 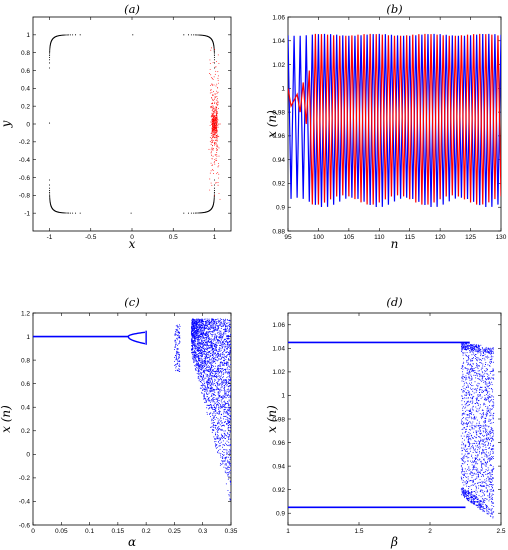 What do you see at coordinates (394, 302) in the screenshot?
I see `panel-title: (d)` at bounding box center [394, 302].